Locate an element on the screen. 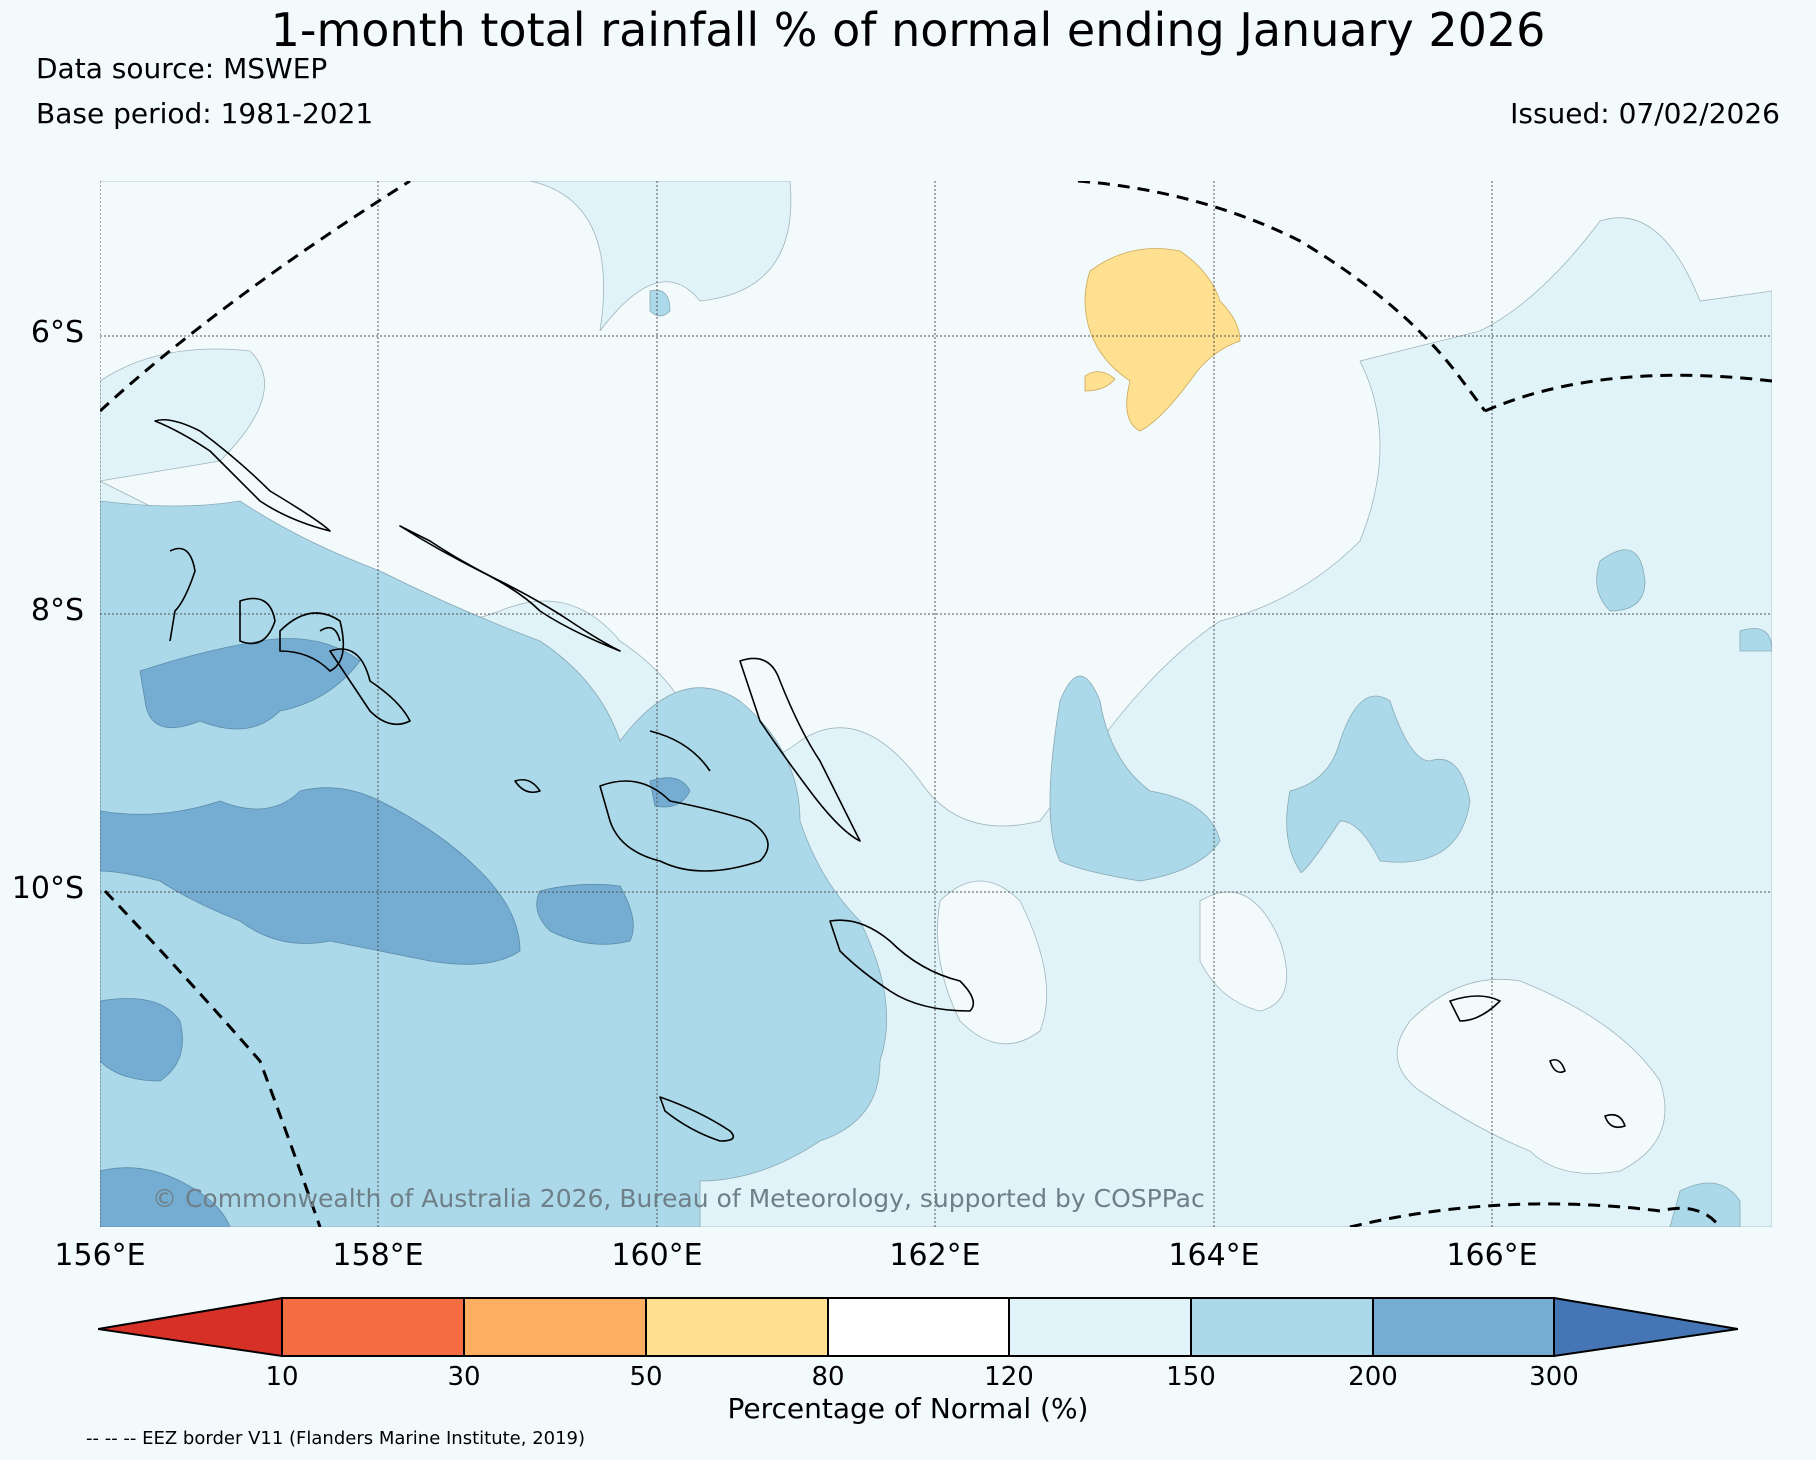 Image resolution: width=1816 pixels, height=1460 pixels. colorbar-tick: 10 is located at coordinates (282, 1377).